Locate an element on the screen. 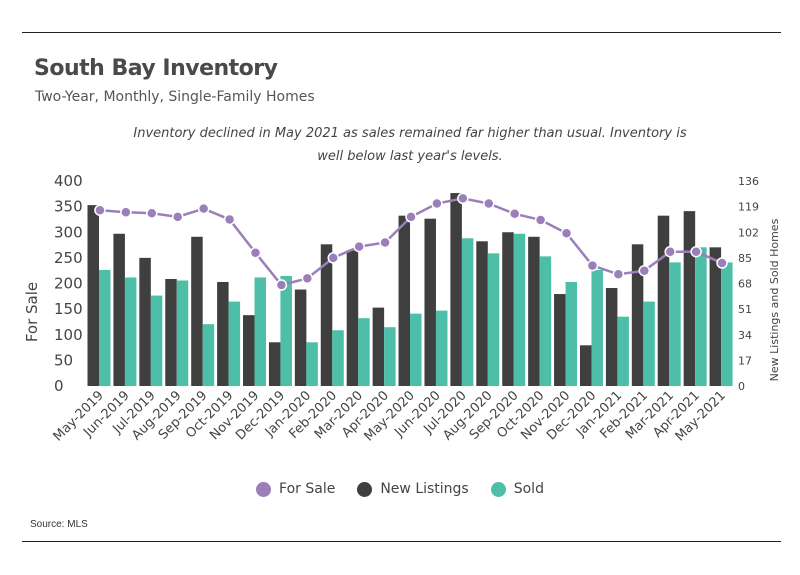  bar-new-listings-jan-2020 is located at coordinates (300, 337).